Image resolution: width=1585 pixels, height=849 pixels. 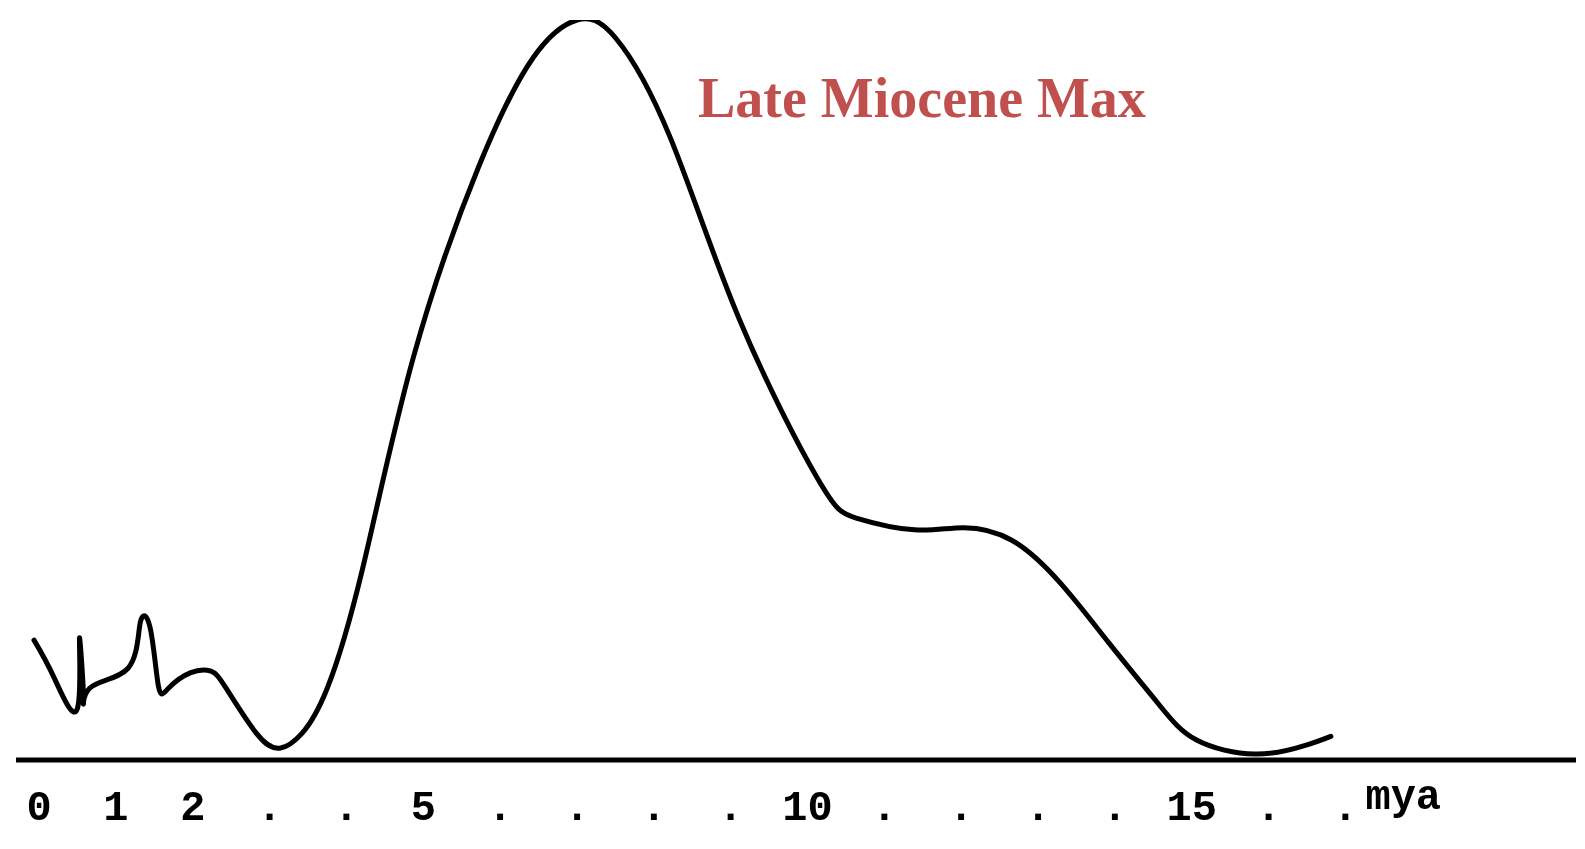 I want to click on x-axis-title: mya, so click(x=1403, y=798).